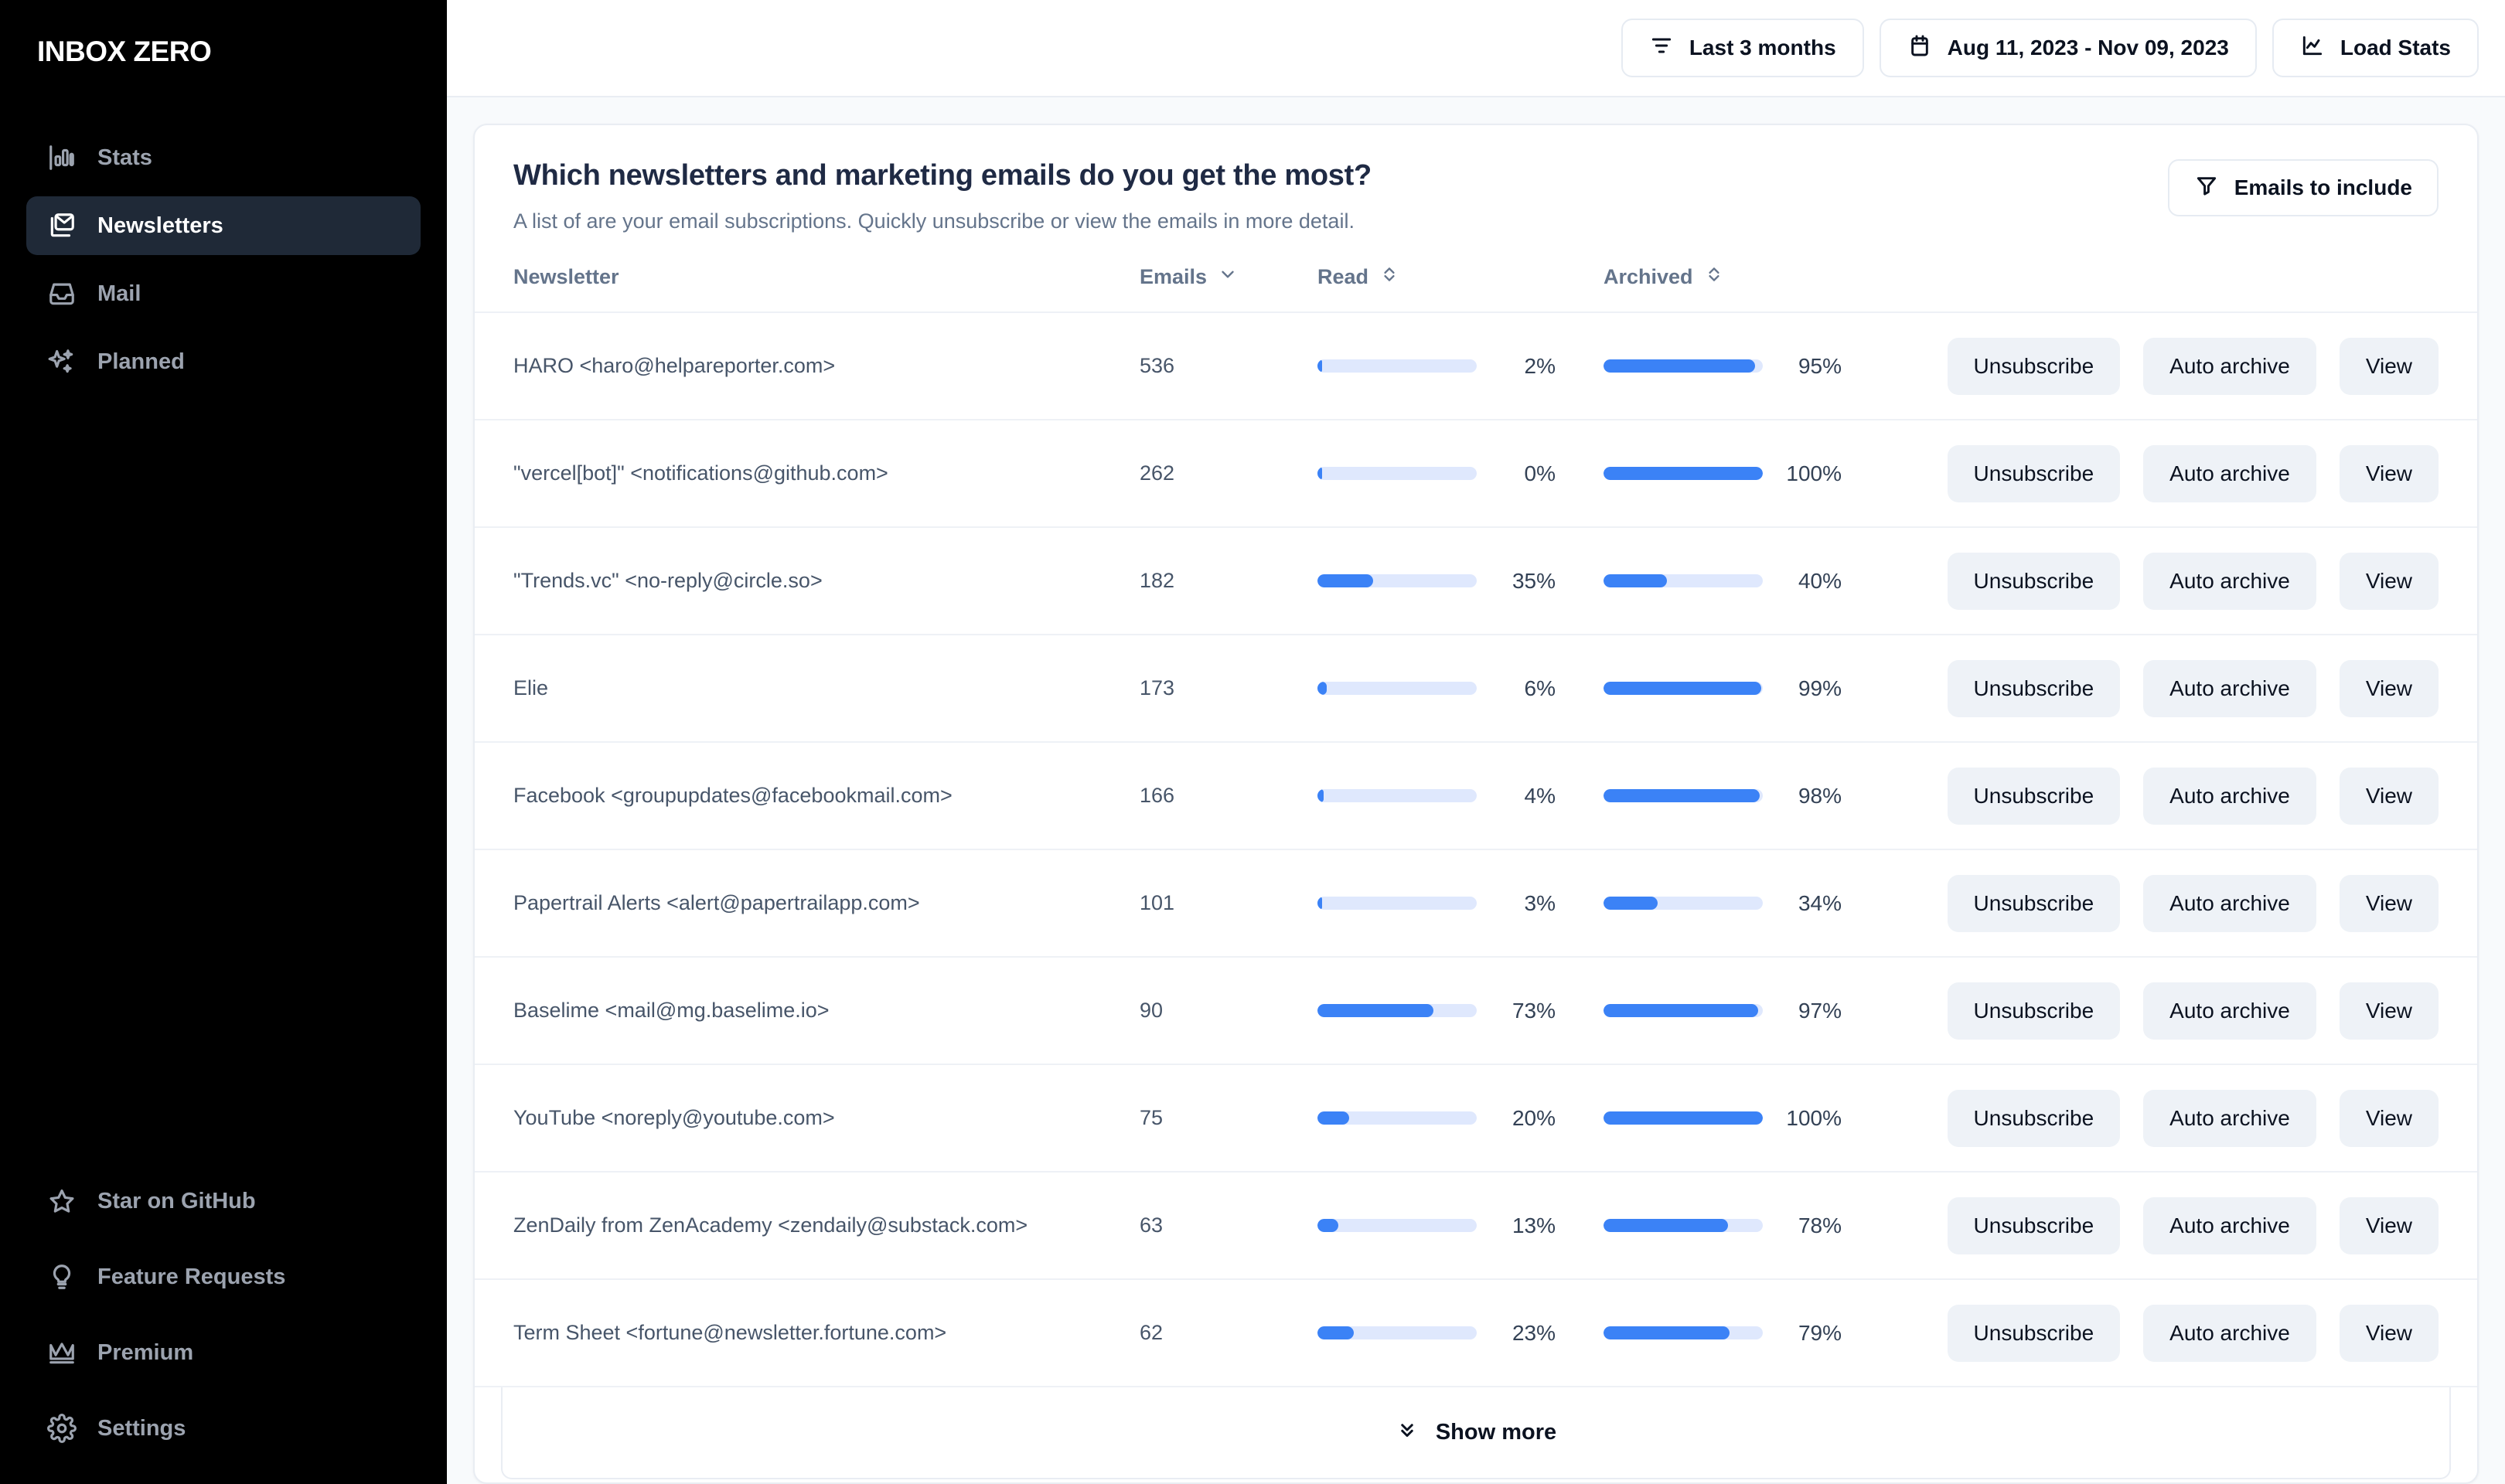 This screenshot has height=1484, width=2505. Describe the element at coordinates (1476, 688) in the screenshot. I see `table-row: Elie 173 6% 99% Unsubscribe Auto archive View` at that location.